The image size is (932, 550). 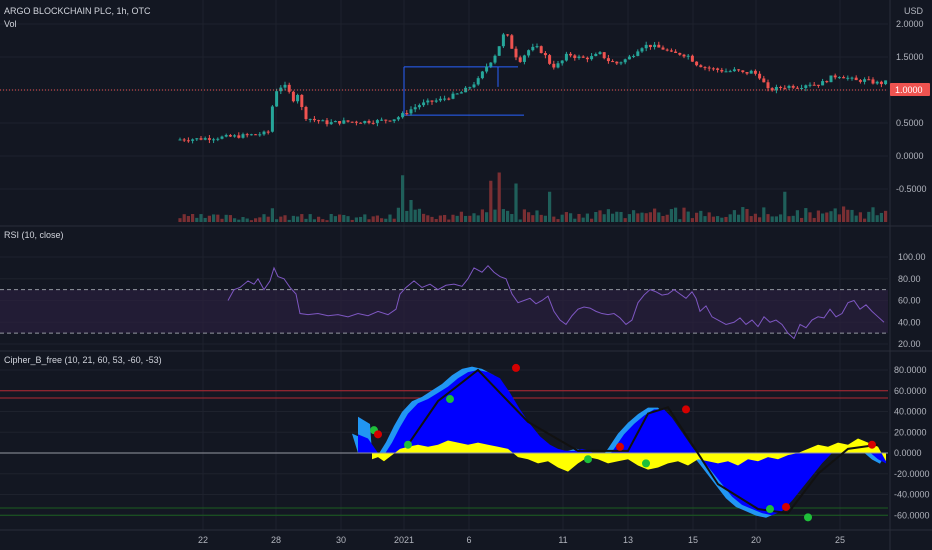 What do you see at coordinates (444, 302) in the screenshot?
I see `rsi-pane` at bounding box center [444, 302].